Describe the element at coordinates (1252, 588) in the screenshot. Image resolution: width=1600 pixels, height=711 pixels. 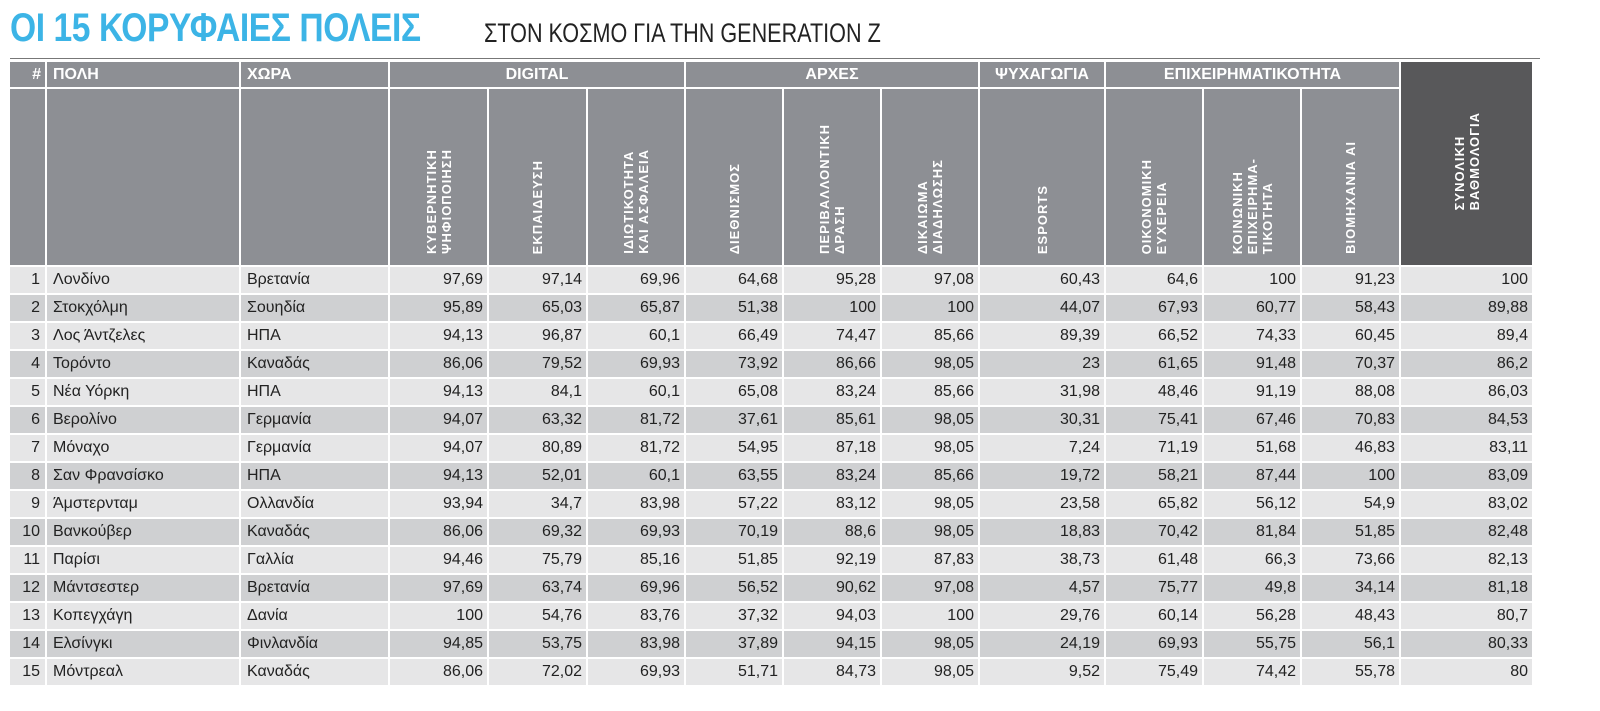
I see `score-cell: 49,8` at that location.